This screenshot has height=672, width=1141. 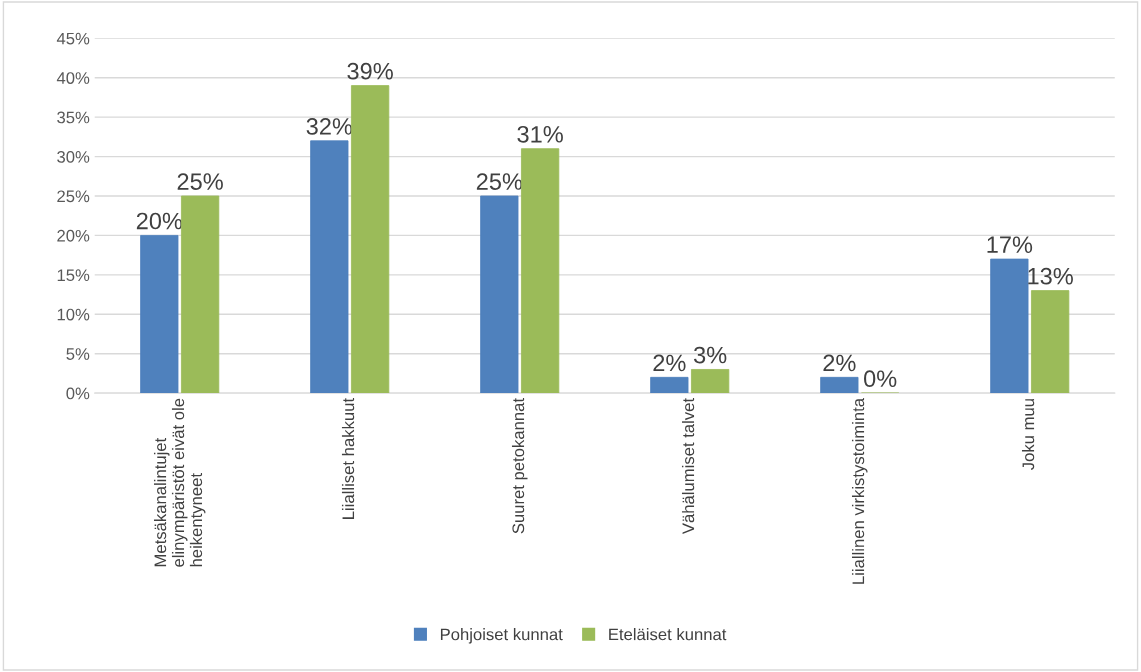 What do you see at coordinates (880, 379) in the screenshot?
I see `data-label: 0%` at bounding box center [880, 379].